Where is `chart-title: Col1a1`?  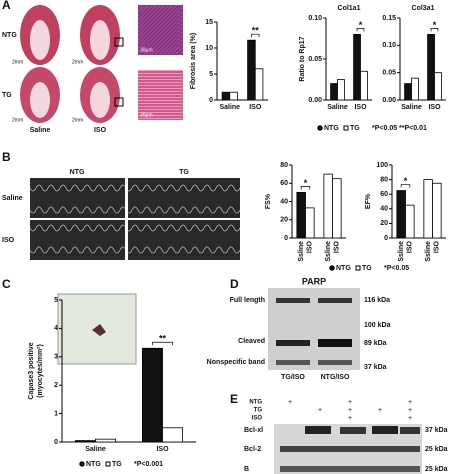 chart-title: Col1a1 is located at coordinates (349, 8).